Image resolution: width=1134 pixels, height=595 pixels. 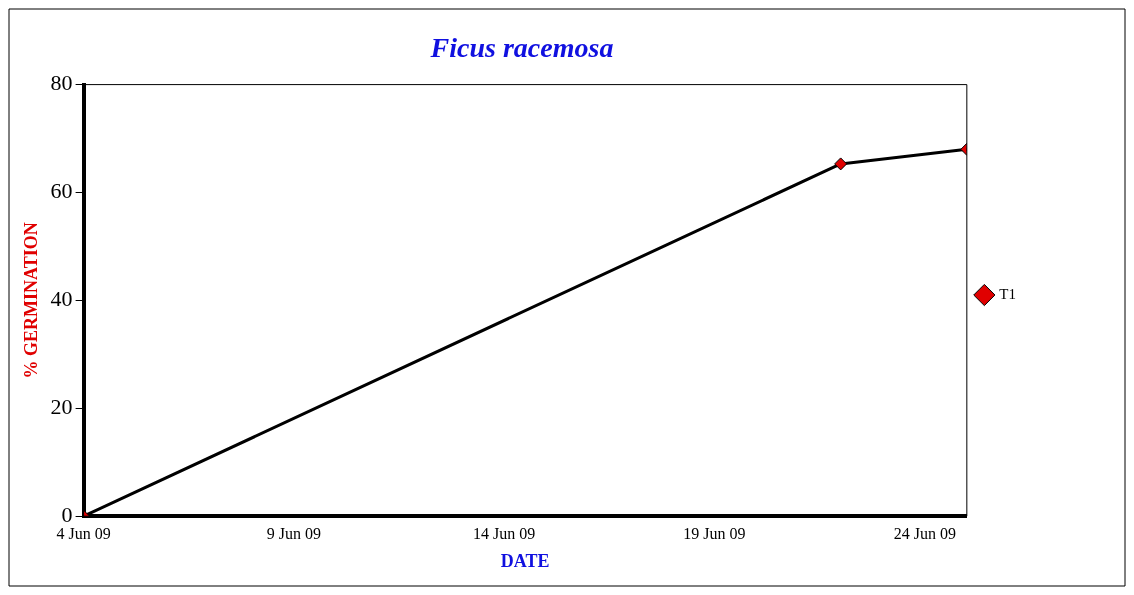 What do you see at coordinates (61, 407) in the screenshot?
I see `y-tick-label: 20` at bounding box center [61, 407].